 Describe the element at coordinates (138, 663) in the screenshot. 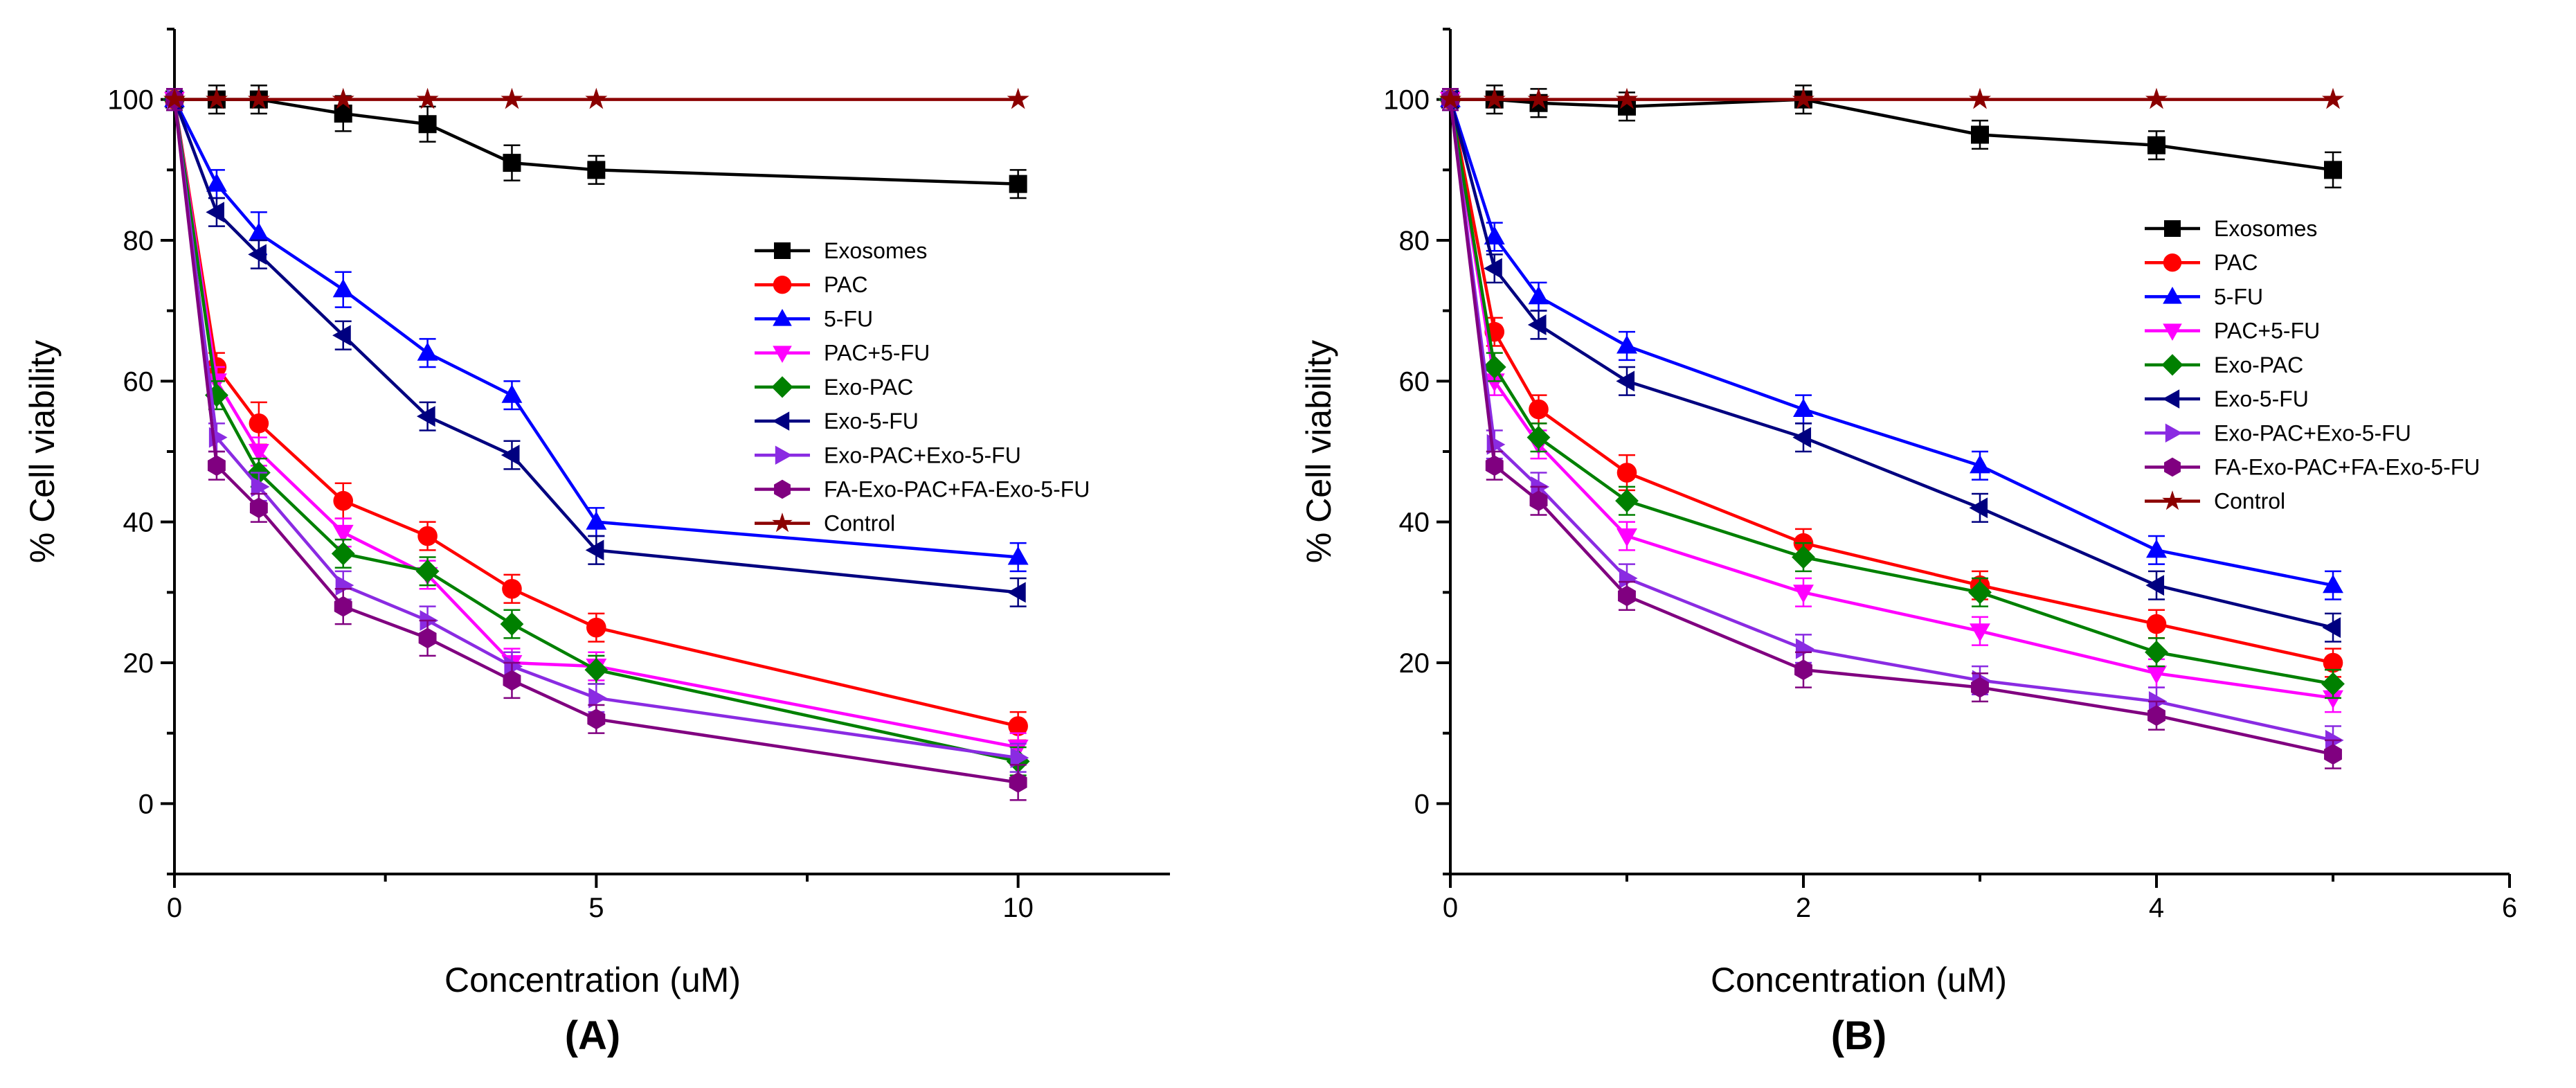

I see `y-tick-label: 20` at that location.